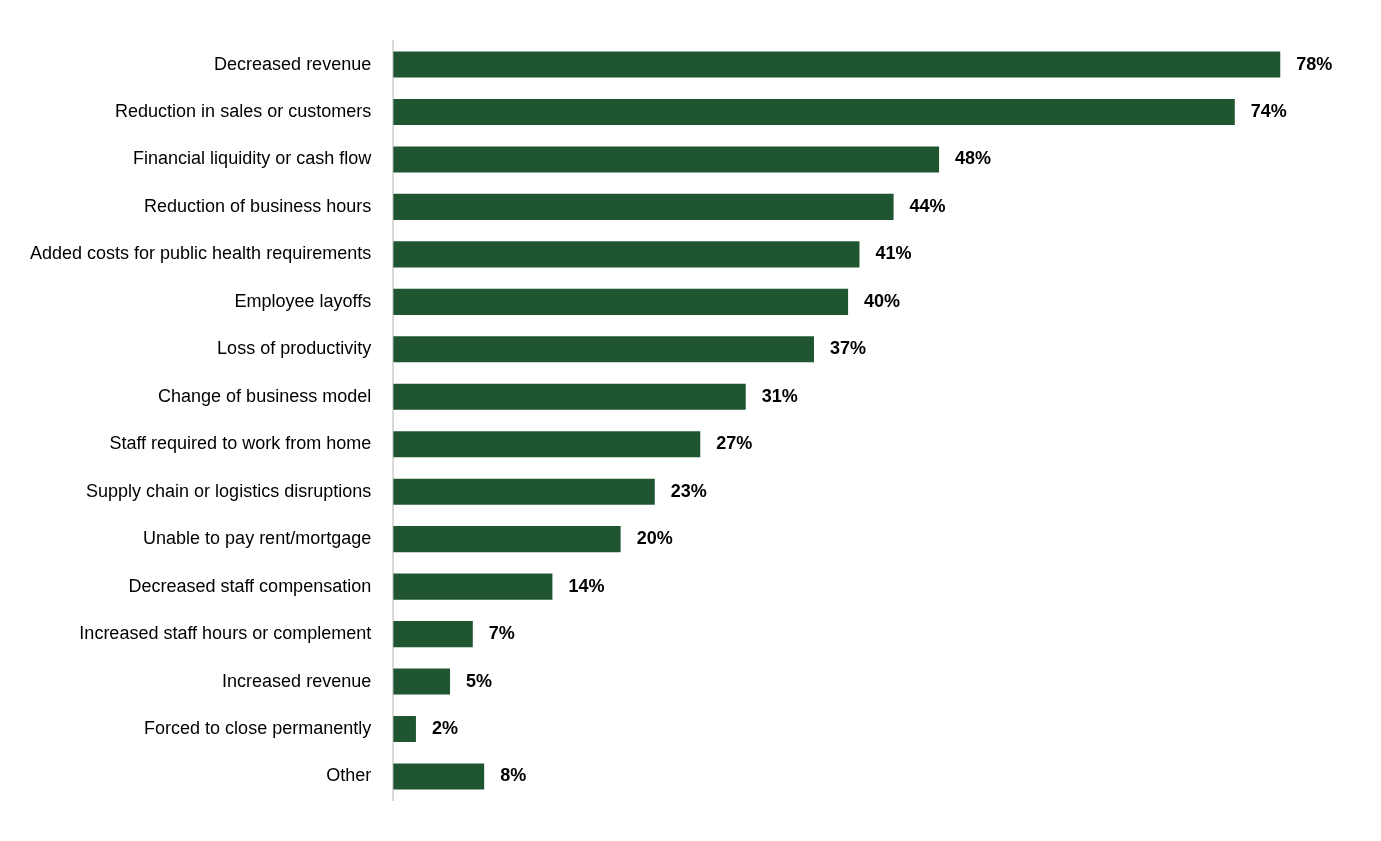 The width and height of the screenshot is (1381, 841). What do you see at coordinates (294, 348) in the screenshot?
I see `y-tick-label: Loss of productivity` at bounding box center [294, 348].